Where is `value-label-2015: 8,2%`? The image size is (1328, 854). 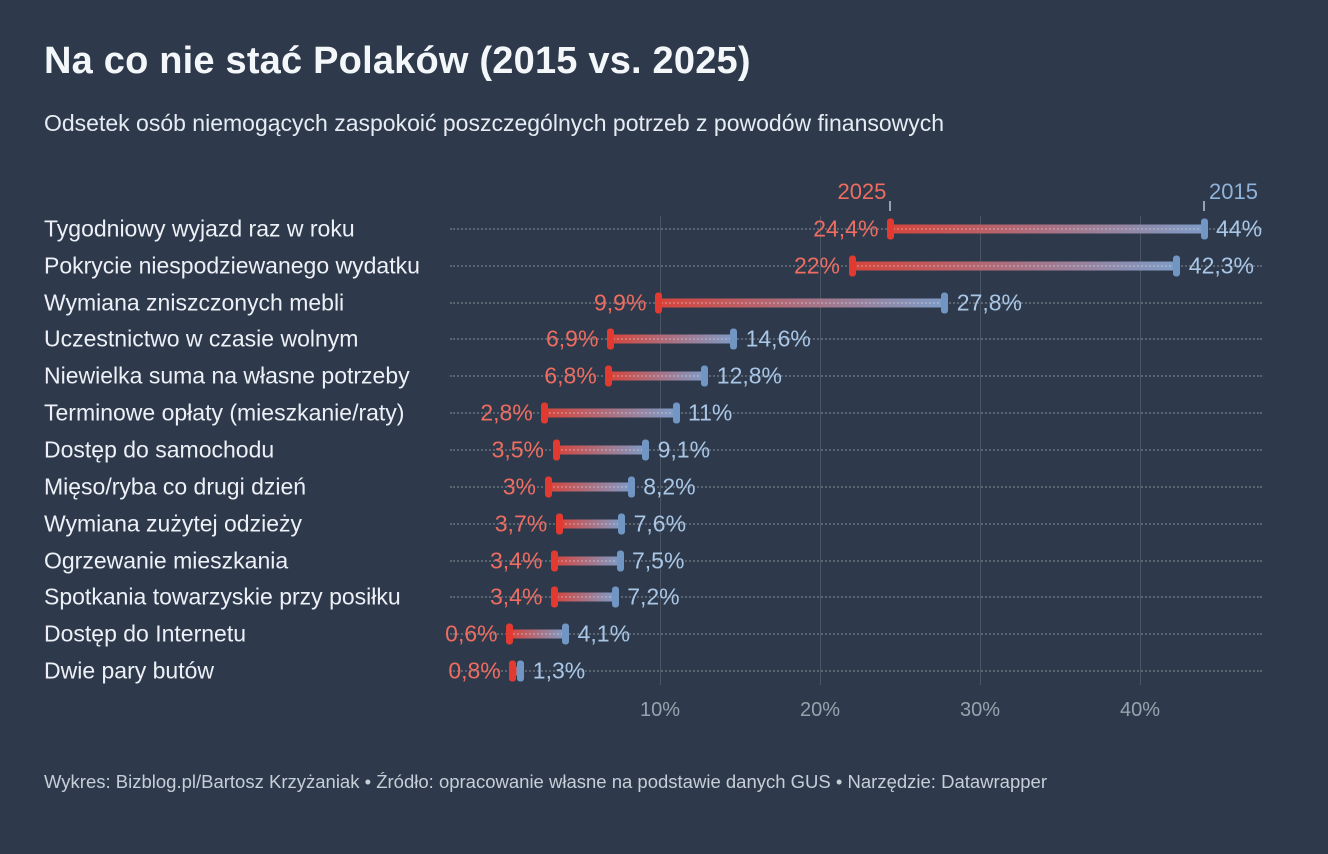
value-label-2015: 8,2% is located at coordinates (669, 486).